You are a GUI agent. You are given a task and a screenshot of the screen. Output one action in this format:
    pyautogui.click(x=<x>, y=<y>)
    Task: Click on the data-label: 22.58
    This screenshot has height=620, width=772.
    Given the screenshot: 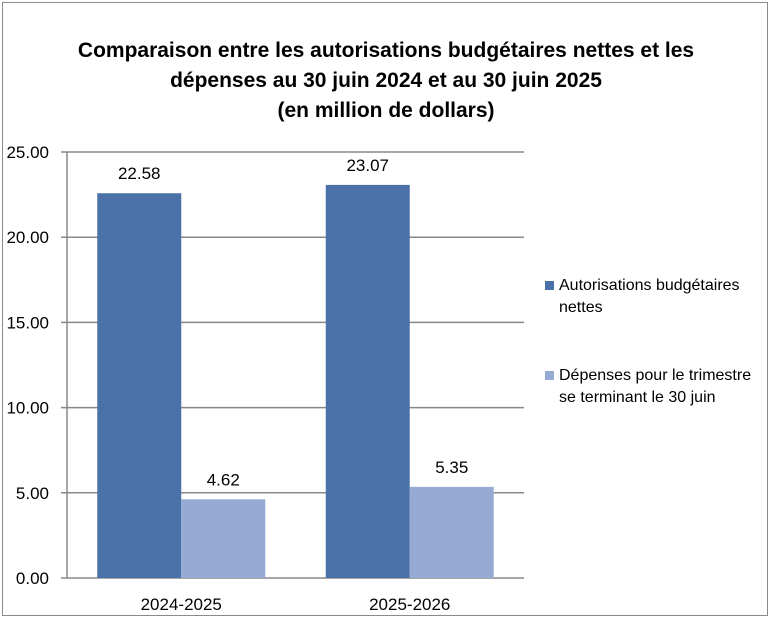 What is the action you would take?
    pyautogui.click(x=139, y=173)
    